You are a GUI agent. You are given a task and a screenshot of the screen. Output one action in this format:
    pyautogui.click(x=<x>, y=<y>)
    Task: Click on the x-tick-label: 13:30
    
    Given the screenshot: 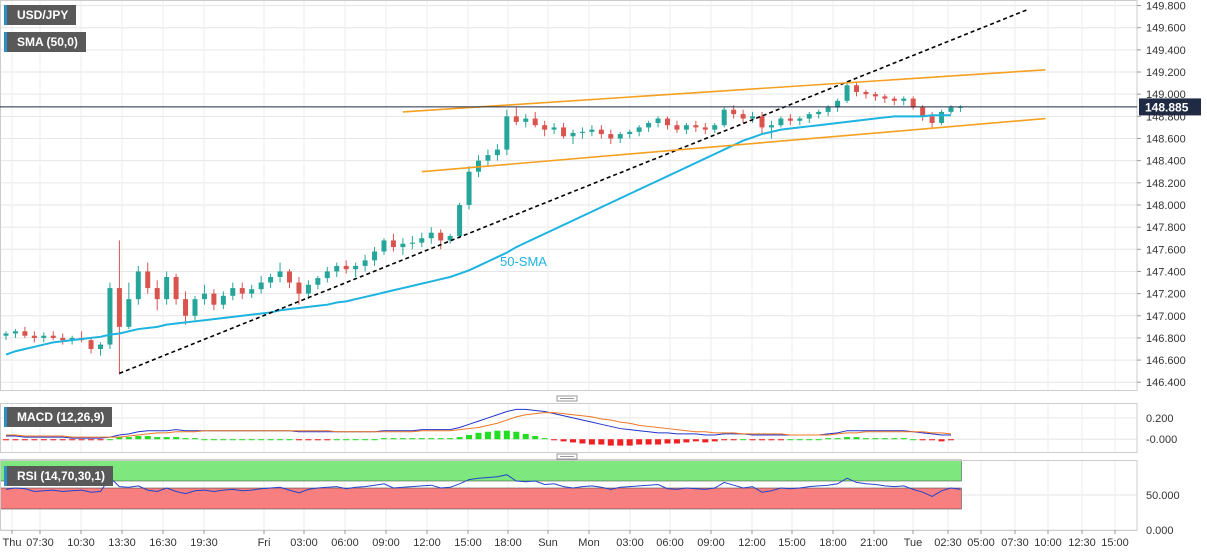 What is the action you would take?
    pyautogui.click(x=122, y=543)
    